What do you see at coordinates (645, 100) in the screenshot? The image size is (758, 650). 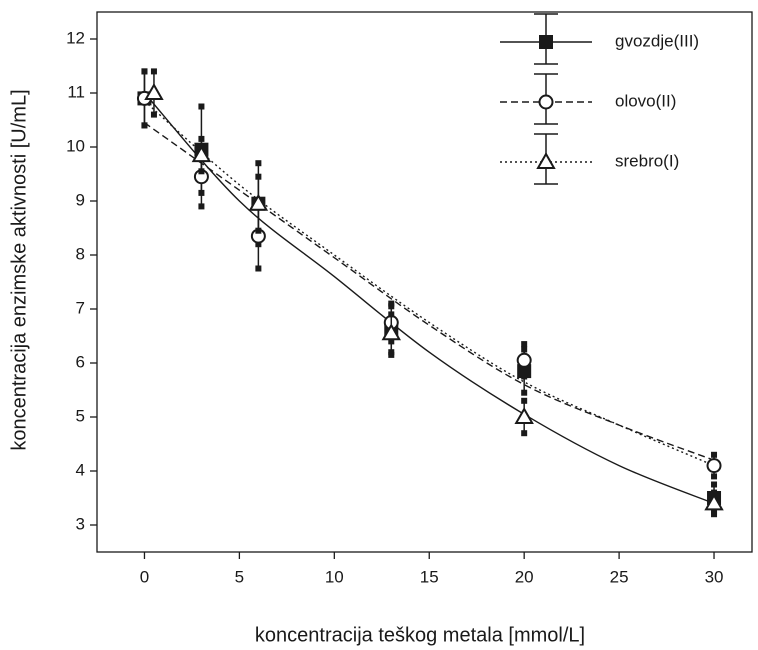 I see `legend-label: olovo(II)` at bounding box center [645, 100].